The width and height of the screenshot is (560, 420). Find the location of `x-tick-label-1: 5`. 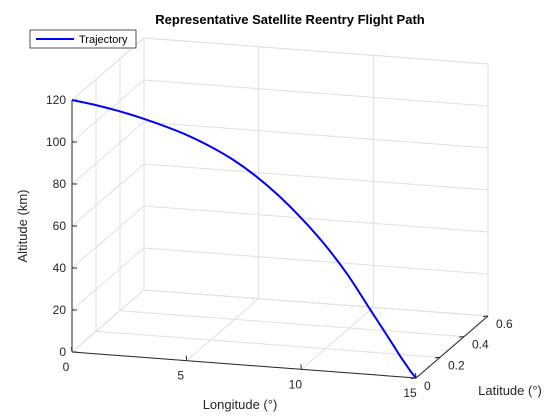

x-tick-label-1: 5 is located at coordinates (180, 376).